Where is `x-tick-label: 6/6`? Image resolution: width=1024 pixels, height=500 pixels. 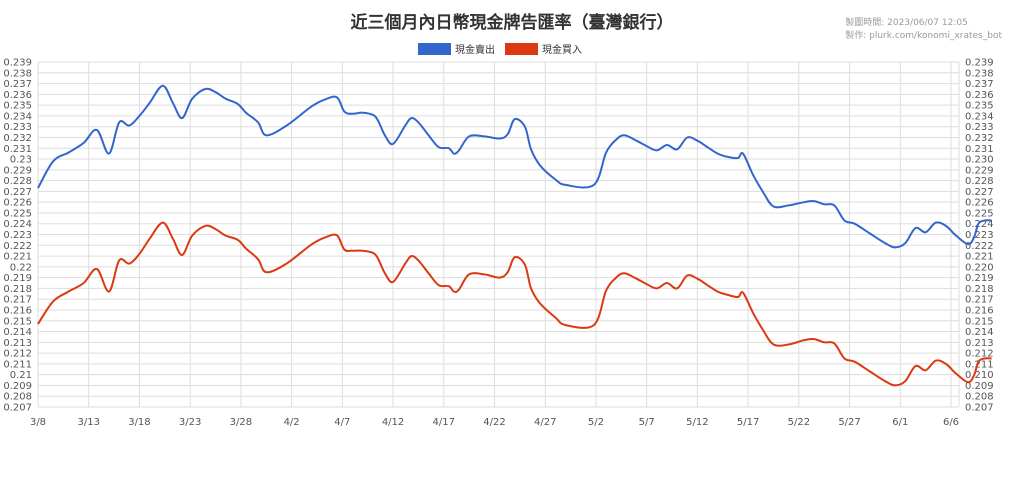 x-tick-label: 6/6 is located at coordinates (951, 422).